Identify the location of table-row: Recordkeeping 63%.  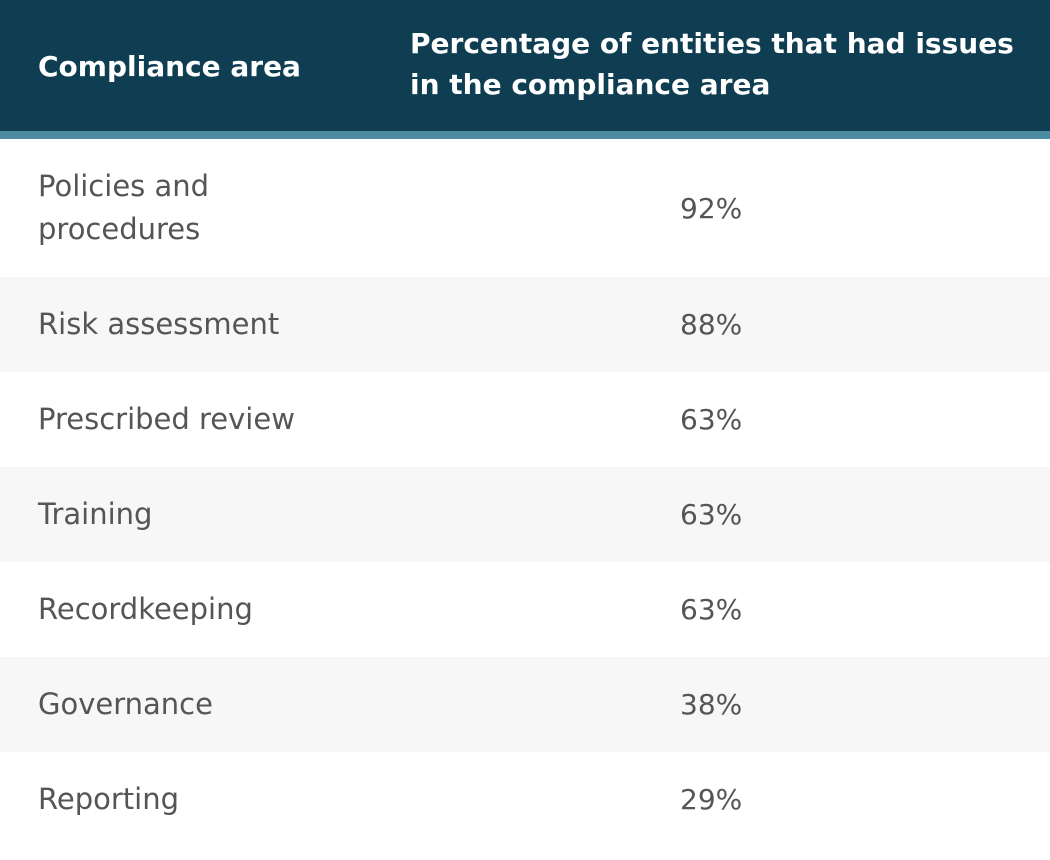
(525, 609).